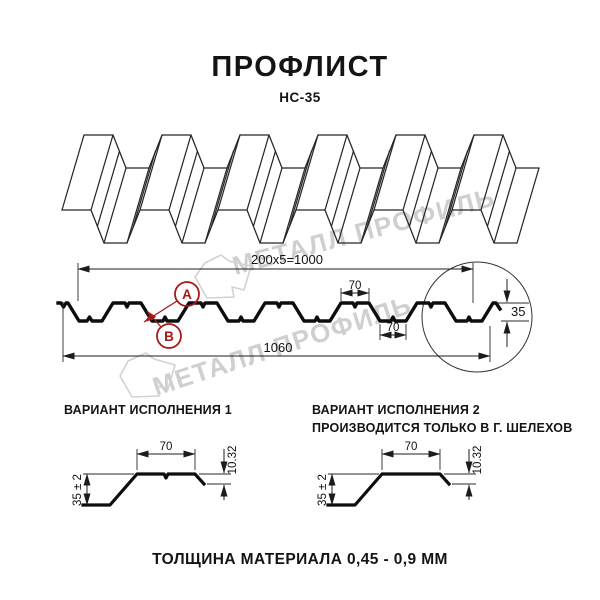 This screenshot has height=600, width=600. Describe the element at coordinates (169, 336) in the screenshot. I see `svg-text: В` at that location.